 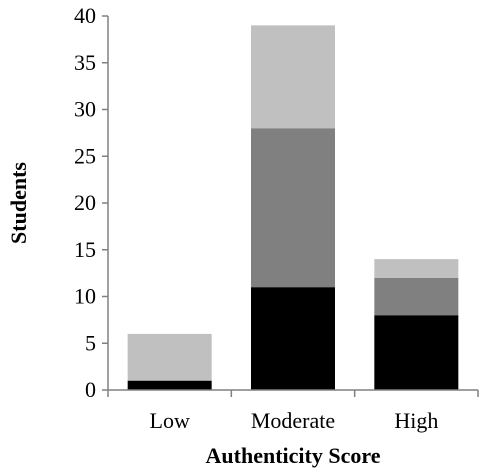 I want to click on y-tick-label: 35, so click(x=85, y=62).